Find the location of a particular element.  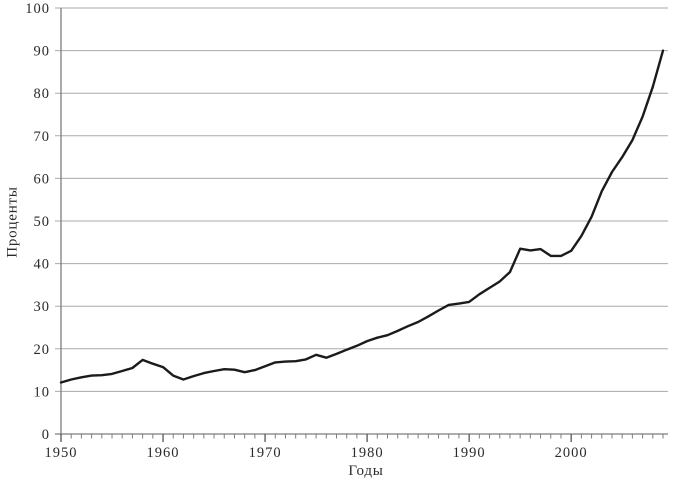

y-tick-label: 20 is located at coordinates (42, 350).